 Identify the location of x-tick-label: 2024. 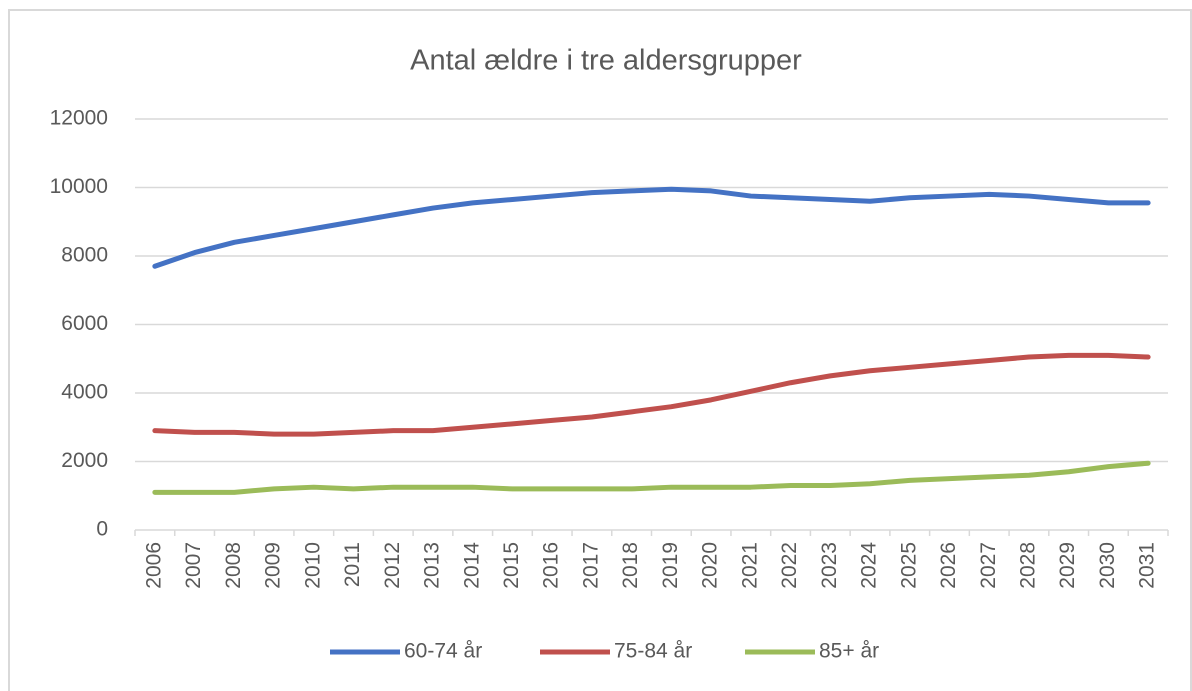
(869, 565).